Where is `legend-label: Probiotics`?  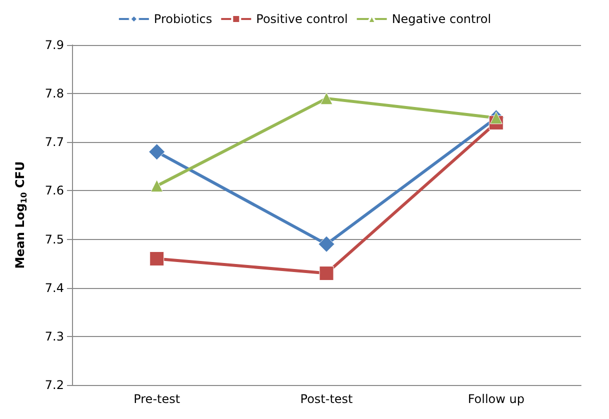 legend-label: Probiotics is located at coordinates (183, 19).